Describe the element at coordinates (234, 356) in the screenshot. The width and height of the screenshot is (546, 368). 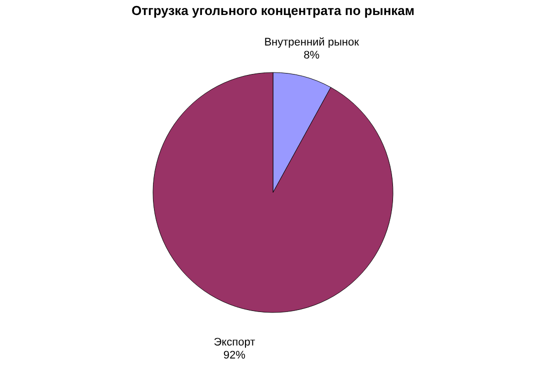
I see `data-label: 92%` at that location.